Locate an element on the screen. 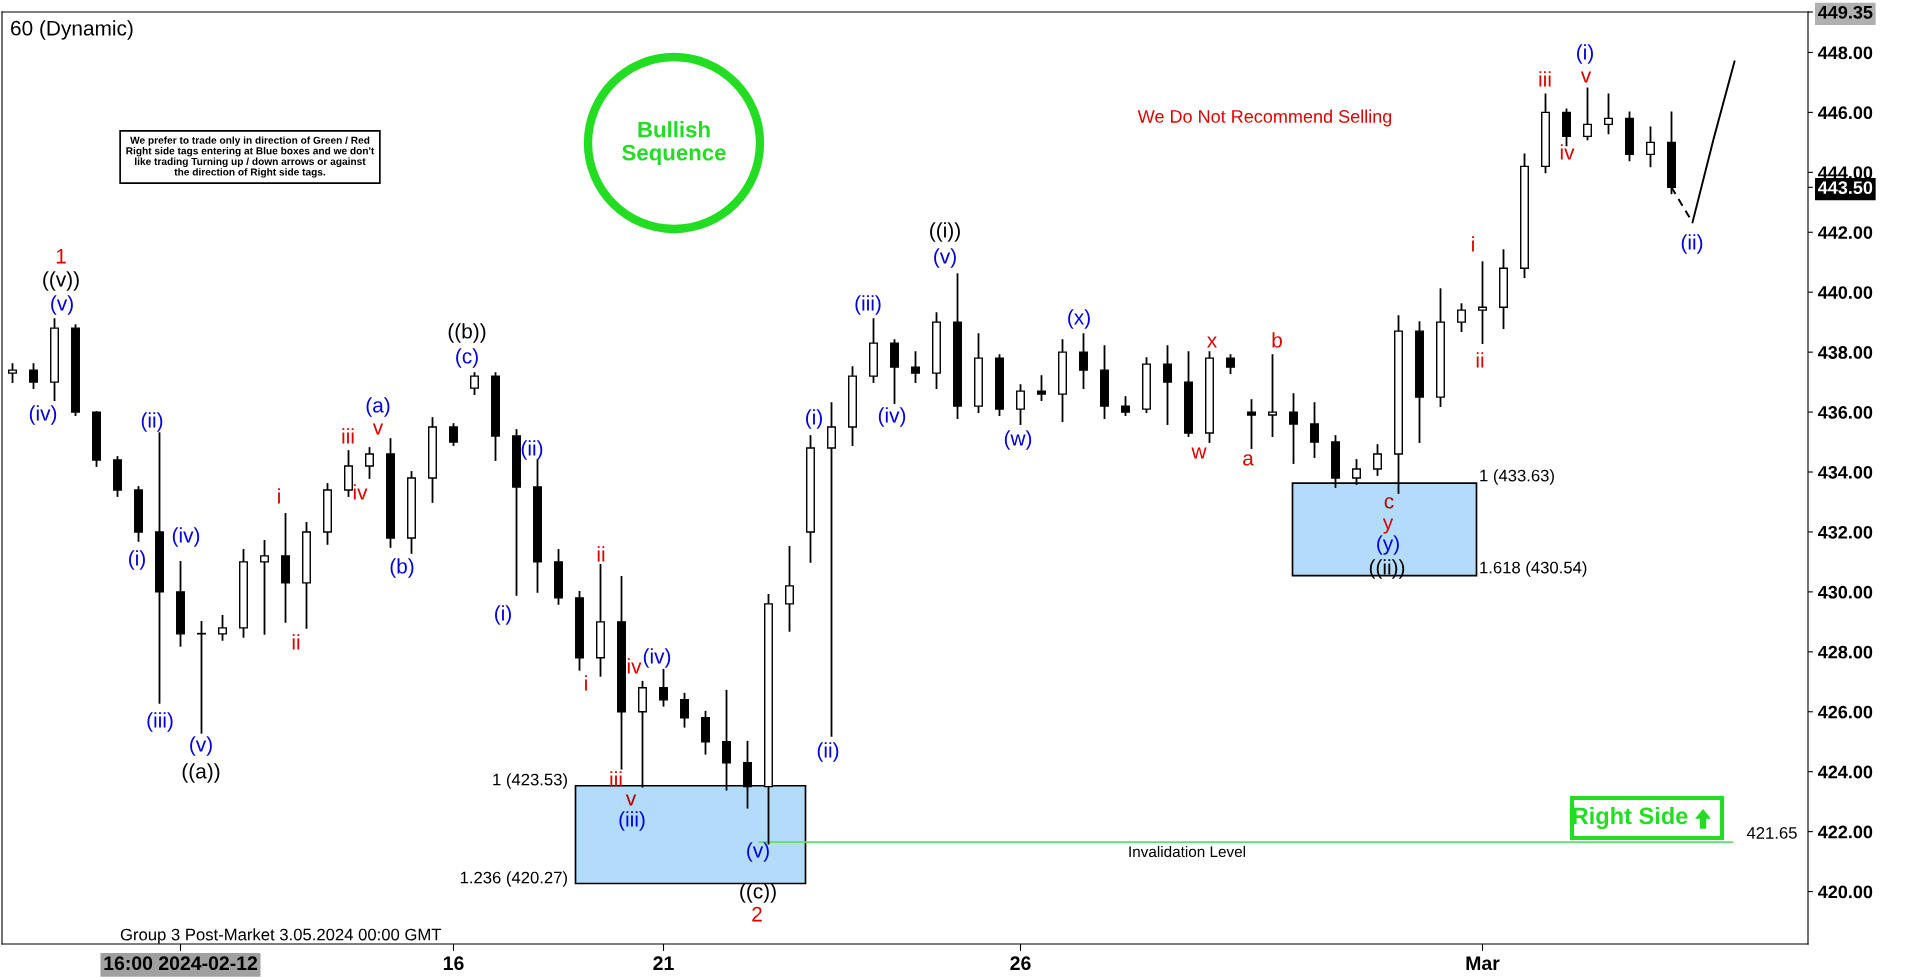  y-tick-label: 438.00 is located at coordinates (1845, 352).